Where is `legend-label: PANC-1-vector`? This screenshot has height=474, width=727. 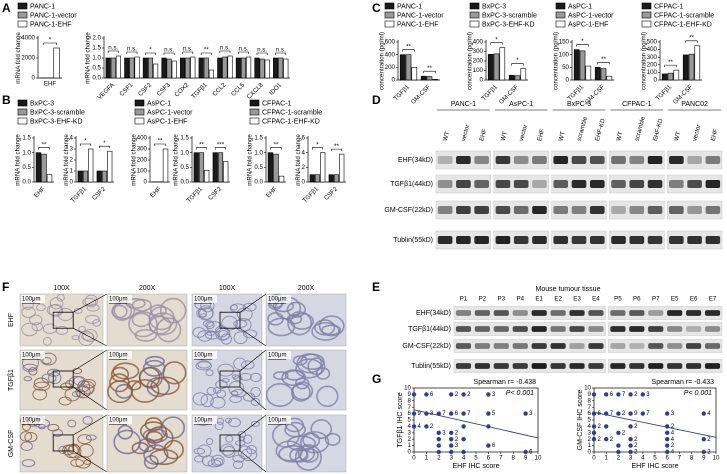
legend-label: PANC-1-vector is located at coordinates (420, 15).